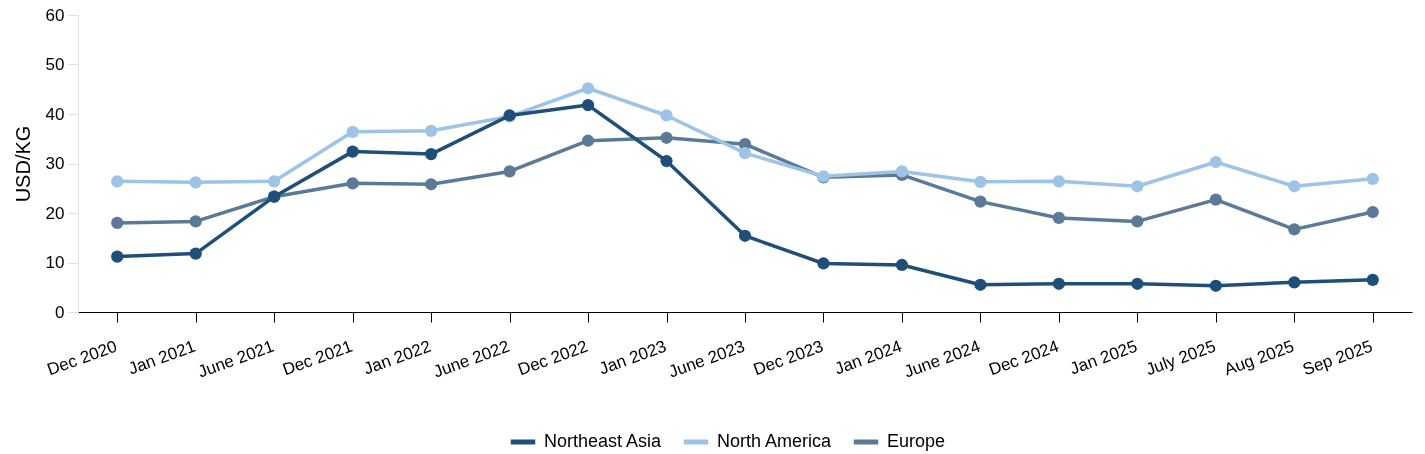 The image size is (1425, 454). Describe the element at coordinates (1338, 358) in the screenshot. I see `x-tick-label: Sep 2025` at that location.